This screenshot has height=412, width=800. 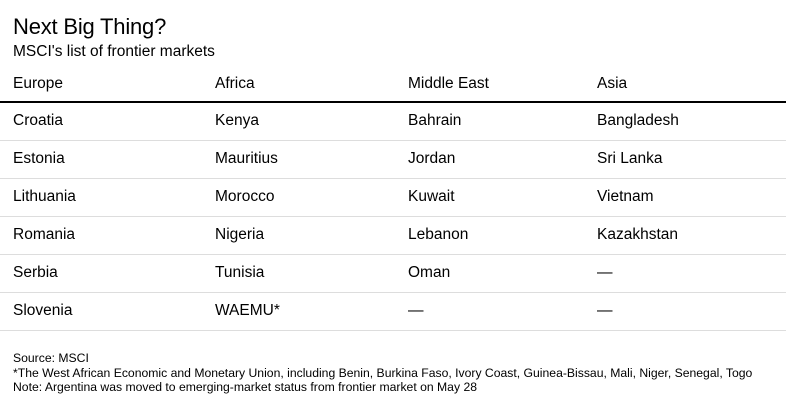 What do you see at coordinates (101, 197) in the screenshot?
I see `table-cell: Lithuania` at bounding box center [101, 197].